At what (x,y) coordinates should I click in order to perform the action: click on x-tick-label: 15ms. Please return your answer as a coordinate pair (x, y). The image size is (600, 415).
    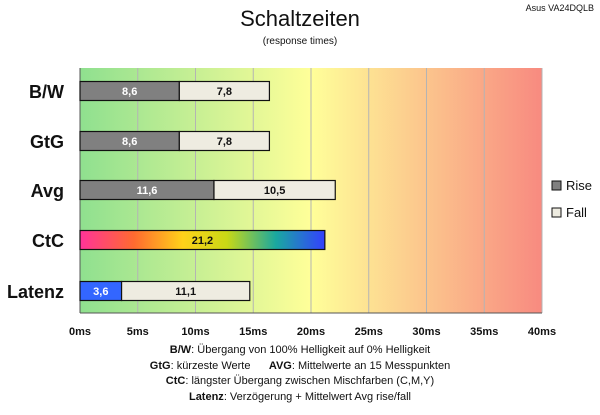
    Looking at the image, I should click on (253, 332).